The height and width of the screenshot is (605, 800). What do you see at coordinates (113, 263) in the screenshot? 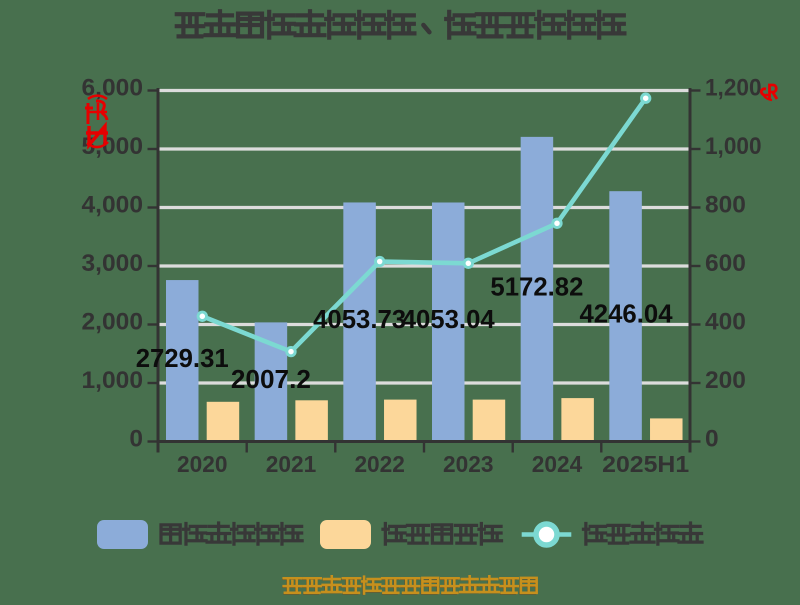
I see `svg-text: 3,000` at bounding box center [113, 263].